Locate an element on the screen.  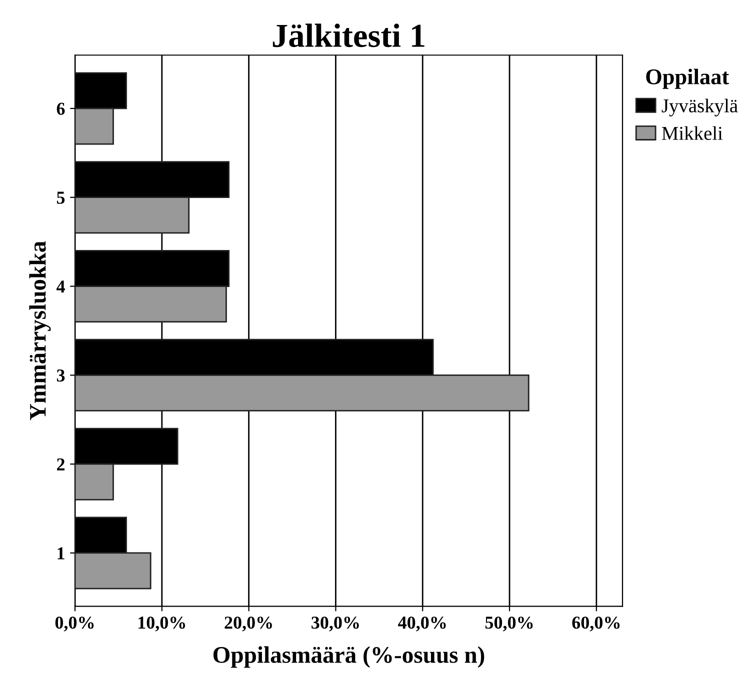
y-tick-label: 5 is located at coordinates (60, 198).